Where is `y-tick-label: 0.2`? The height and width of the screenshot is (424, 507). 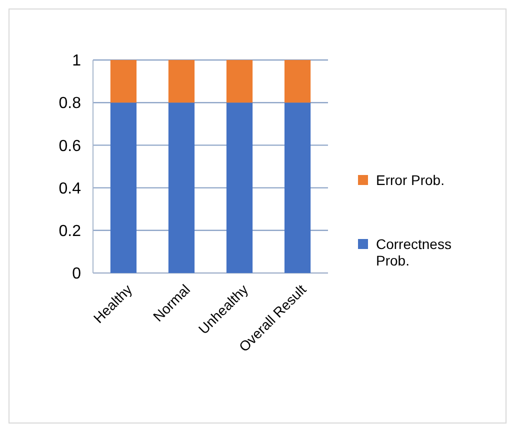 y-tick-label: 0.2 is located at coordinates (70, 231).